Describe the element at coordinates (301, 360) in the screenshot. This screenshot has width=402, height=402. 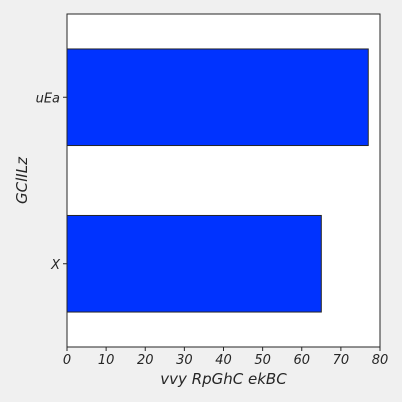
I see `x-tick-label: 60` at that location.